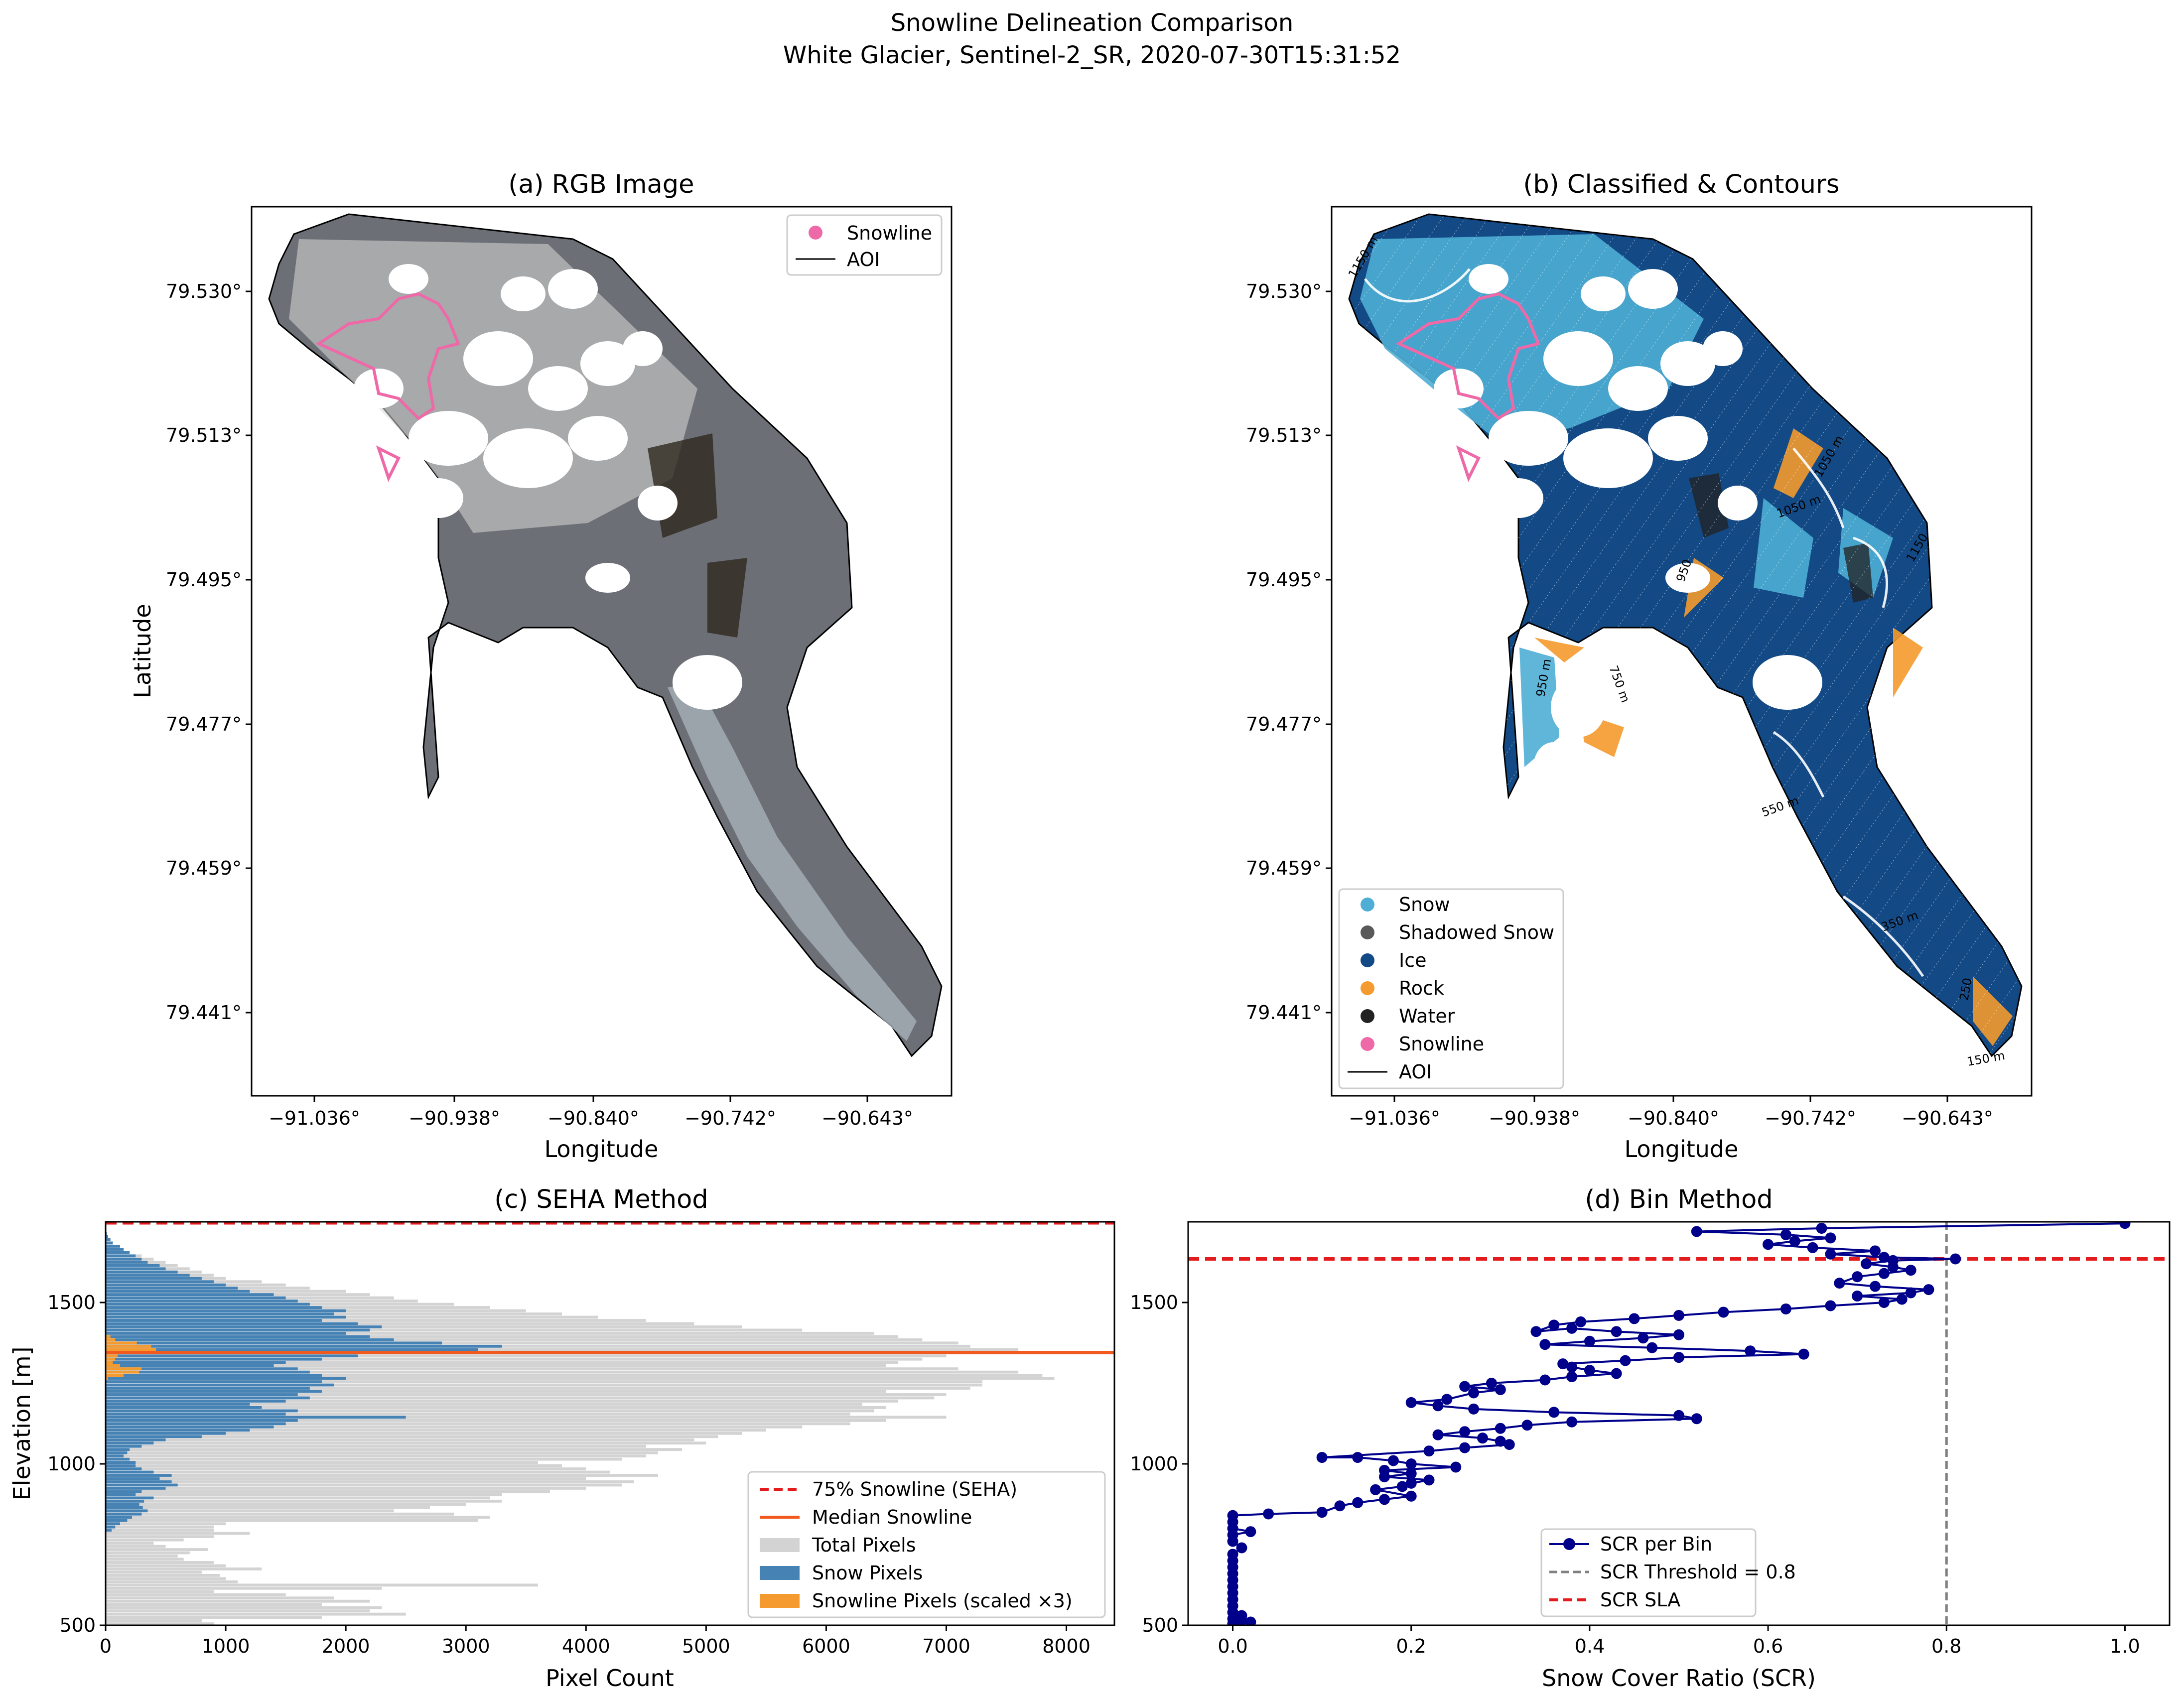  Describe the element at coordinates (792, 861) in the screenshot. I see `rgb-tongue-ice` at that location.